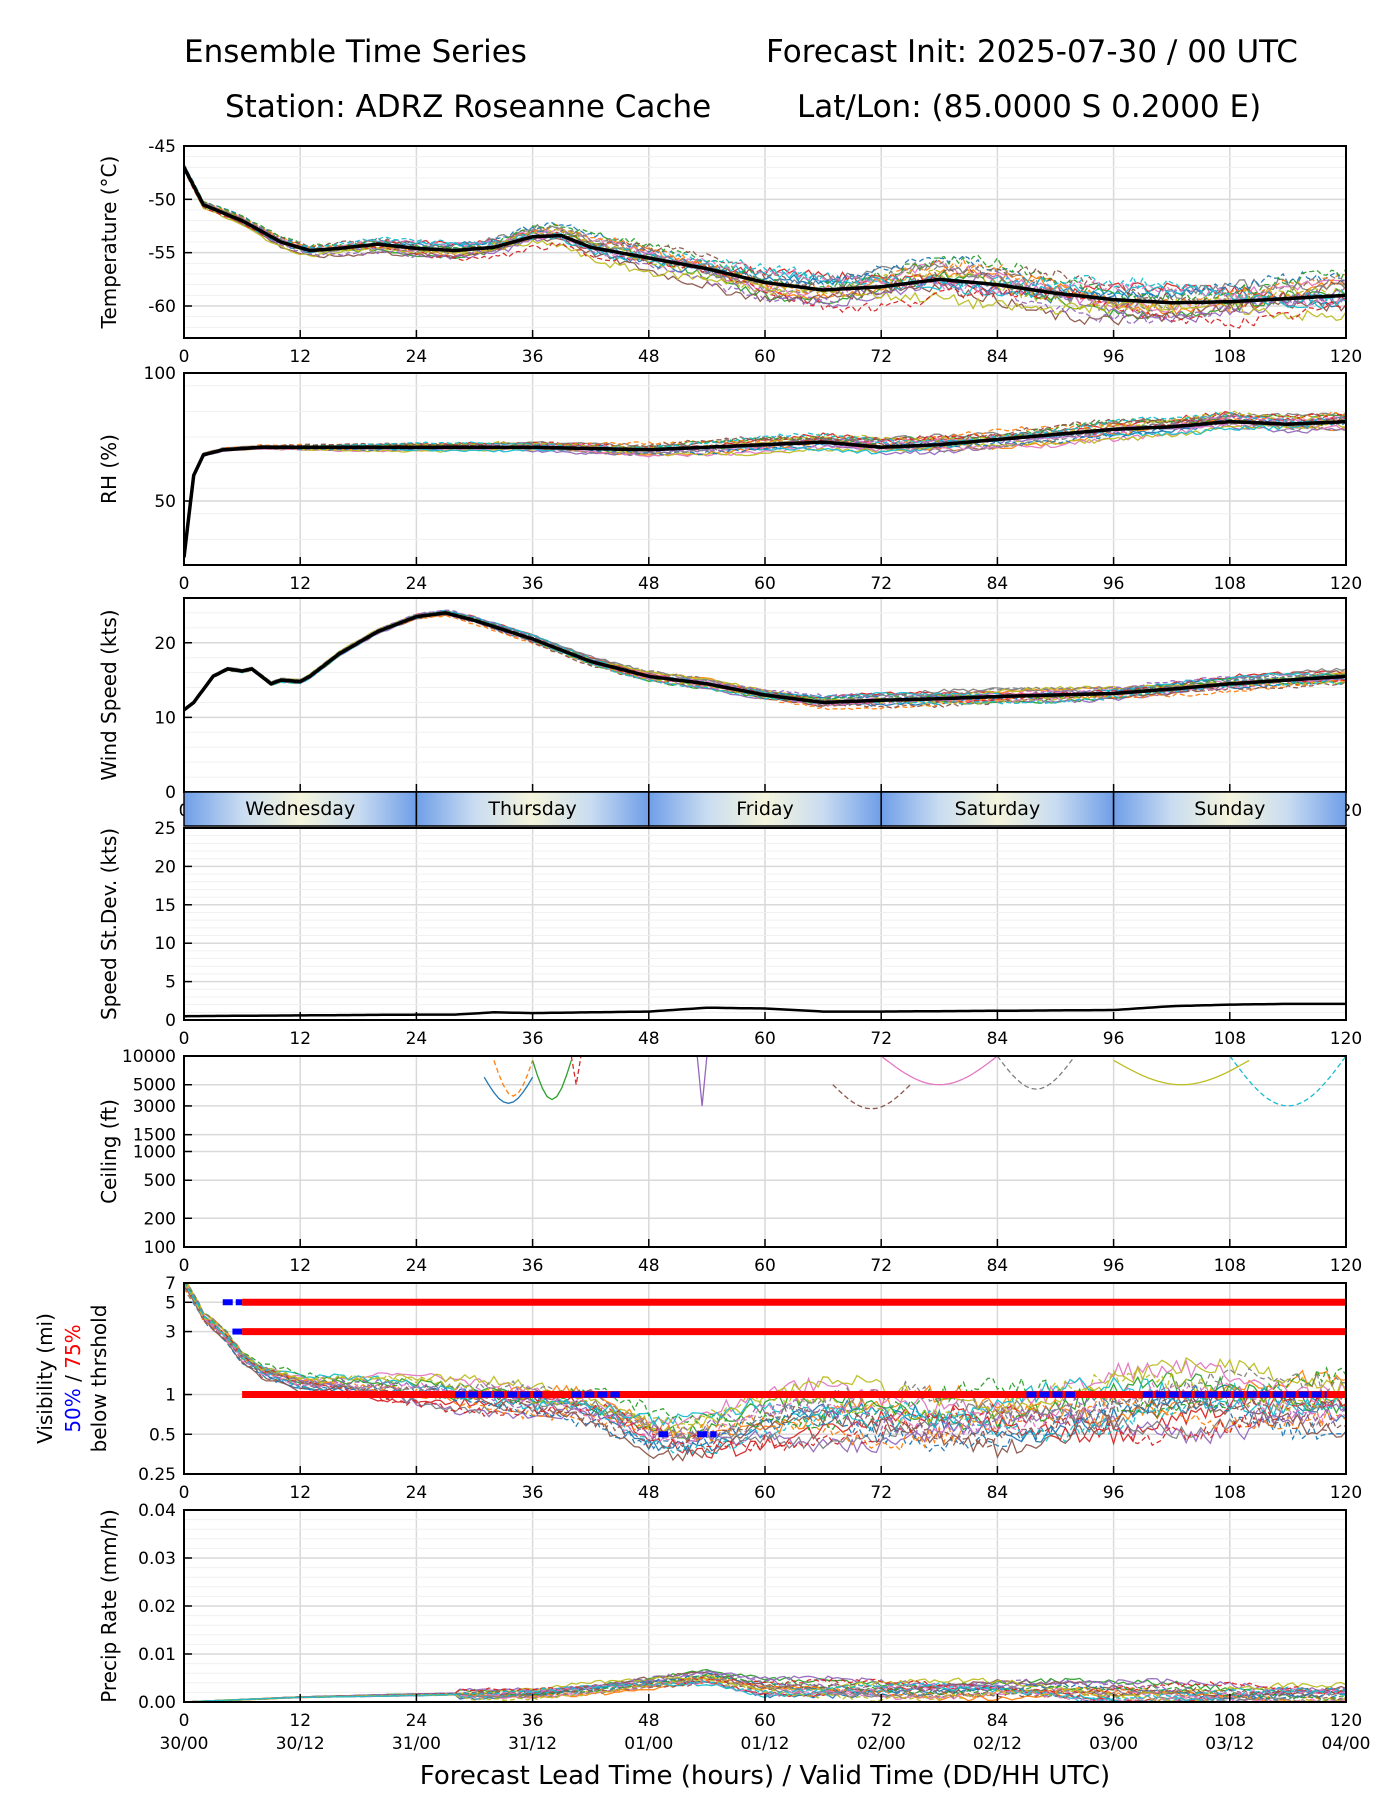  Describe the element at coordinates (648, 1744) in the screenshot. I see `x-time-label: 01/00` at that location.